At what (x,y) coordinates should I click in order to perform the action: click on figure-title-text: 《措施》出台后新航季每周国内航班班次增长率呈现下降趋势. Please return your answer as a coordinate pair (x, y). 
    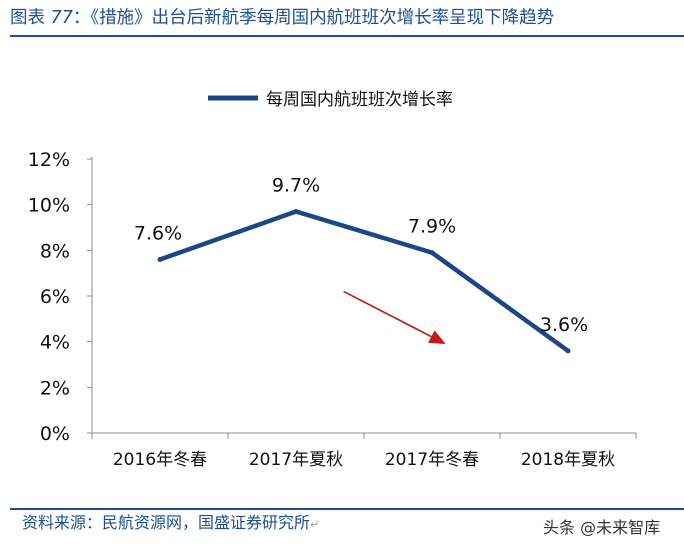
    Looking at the image, I should click on (322, 18).